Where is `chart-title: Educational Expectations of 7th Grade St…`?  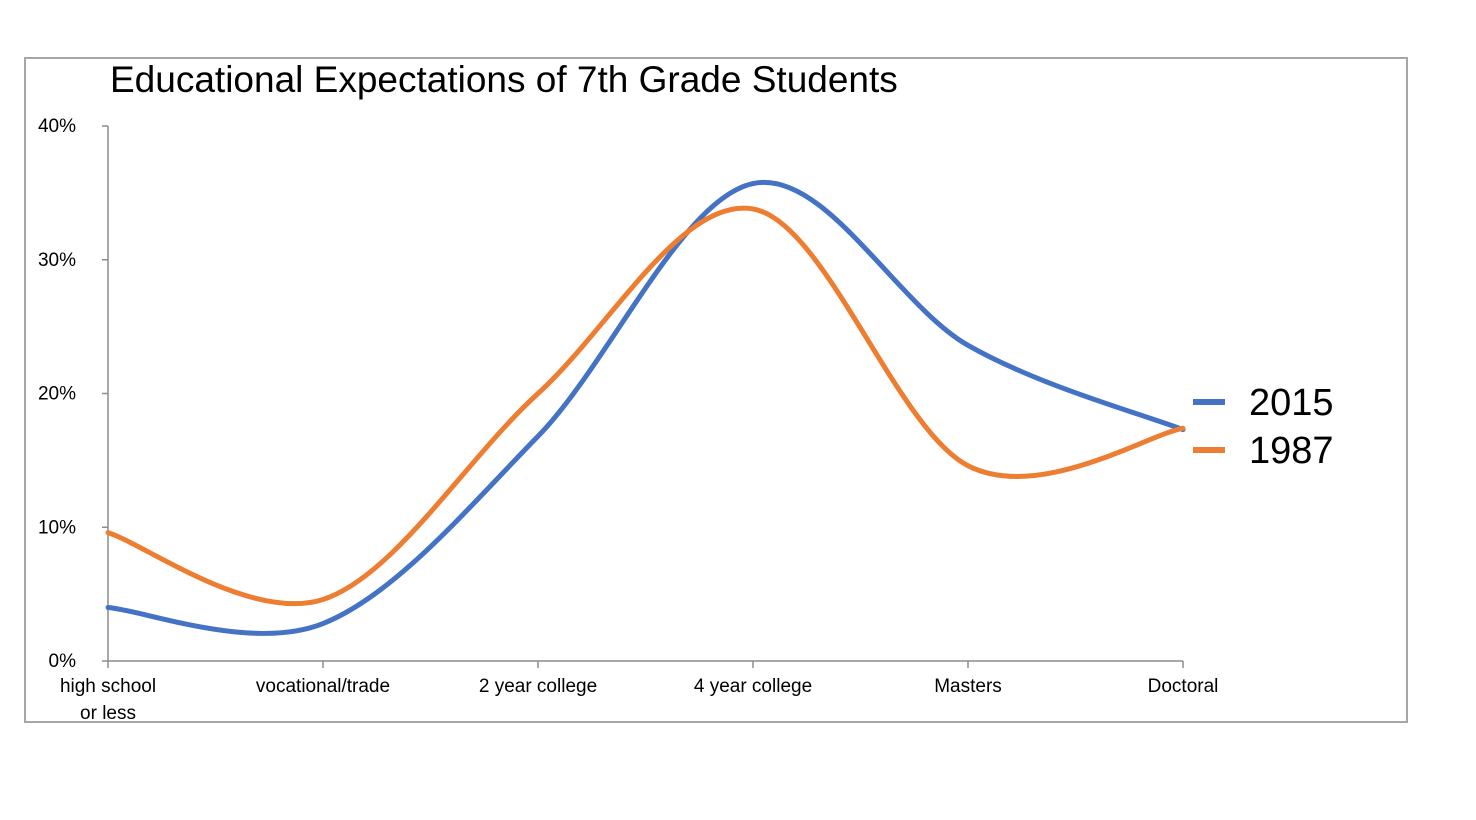
chart-title: Educational Expectations of 7th Grade St… is located at coordinates (504, 79).